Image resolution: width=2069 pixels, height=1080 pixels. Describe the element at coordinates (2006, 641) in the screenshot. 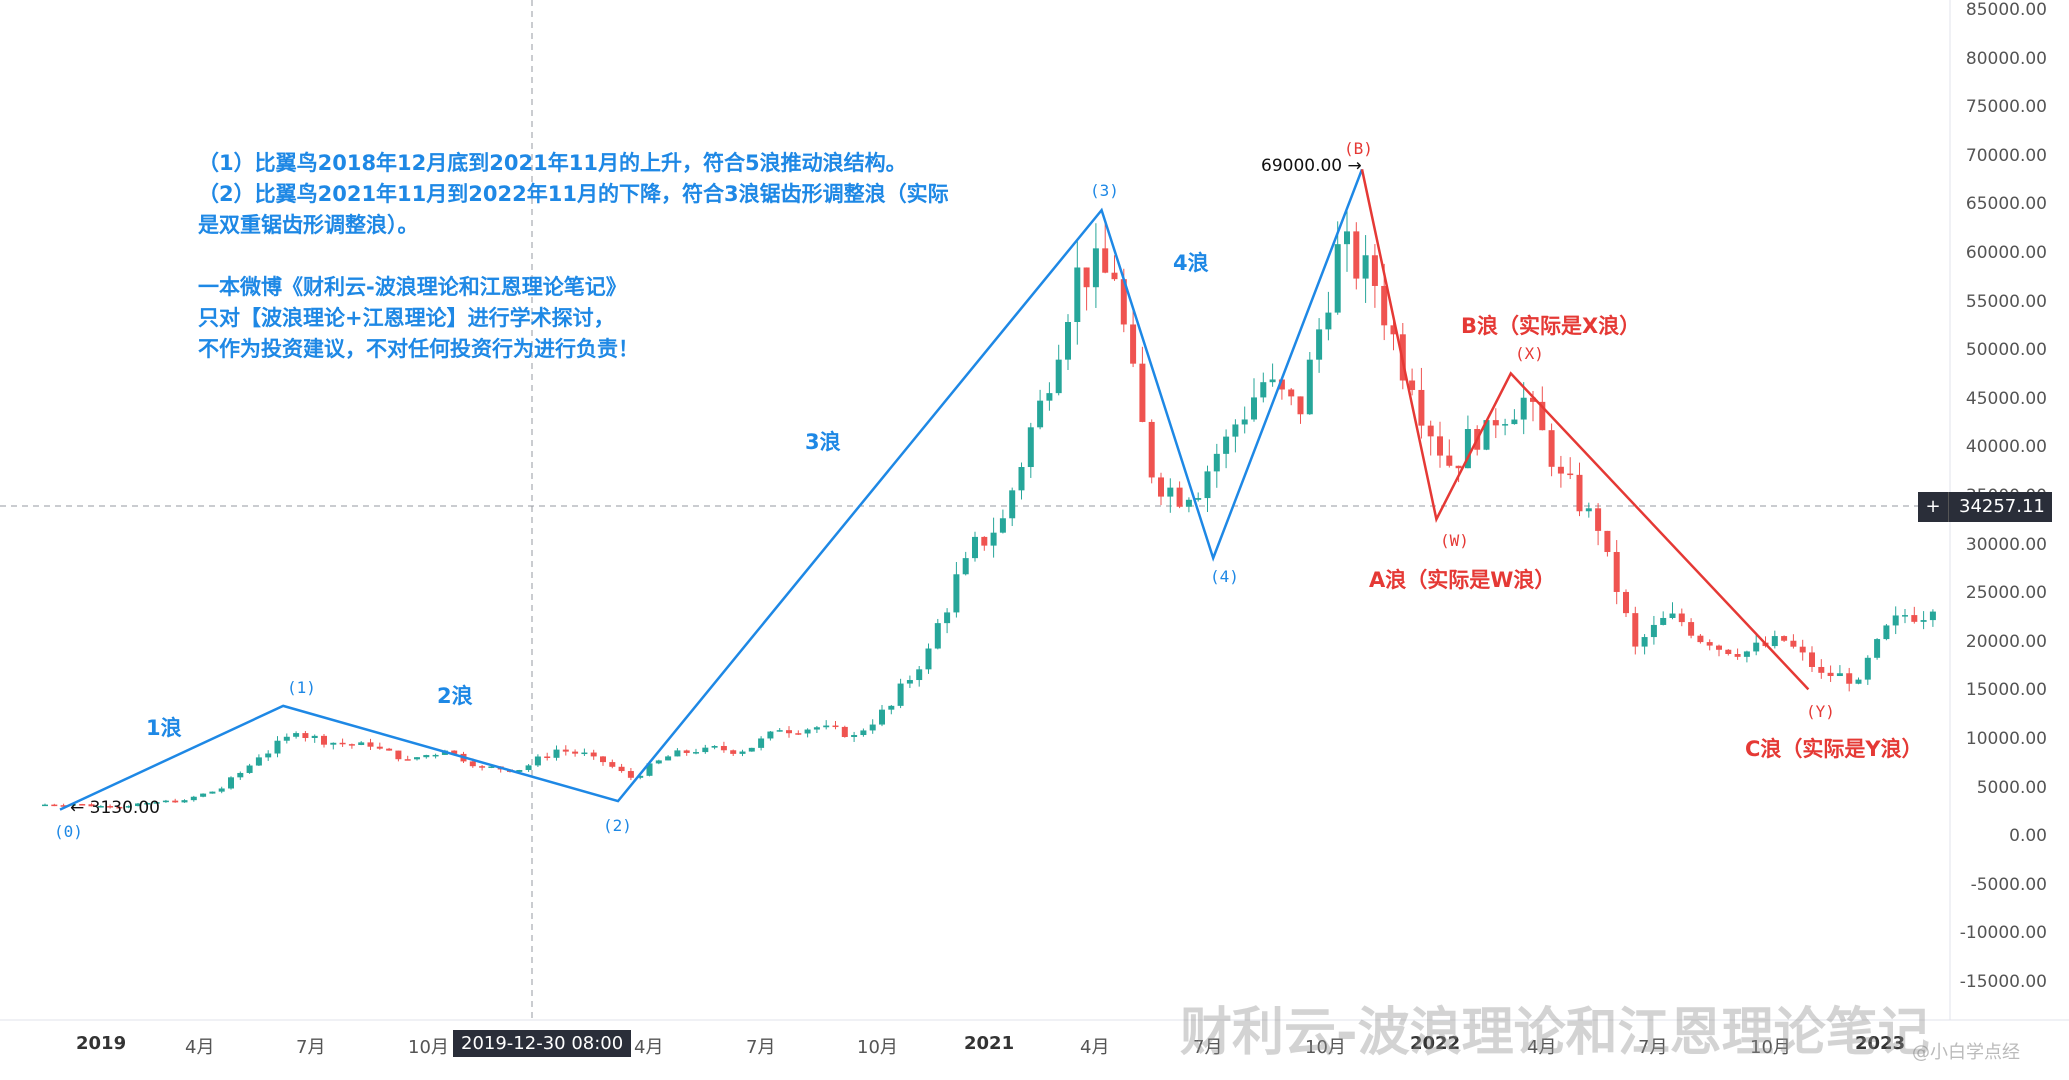

I see `y-tick-label: 20000.00` at that location.